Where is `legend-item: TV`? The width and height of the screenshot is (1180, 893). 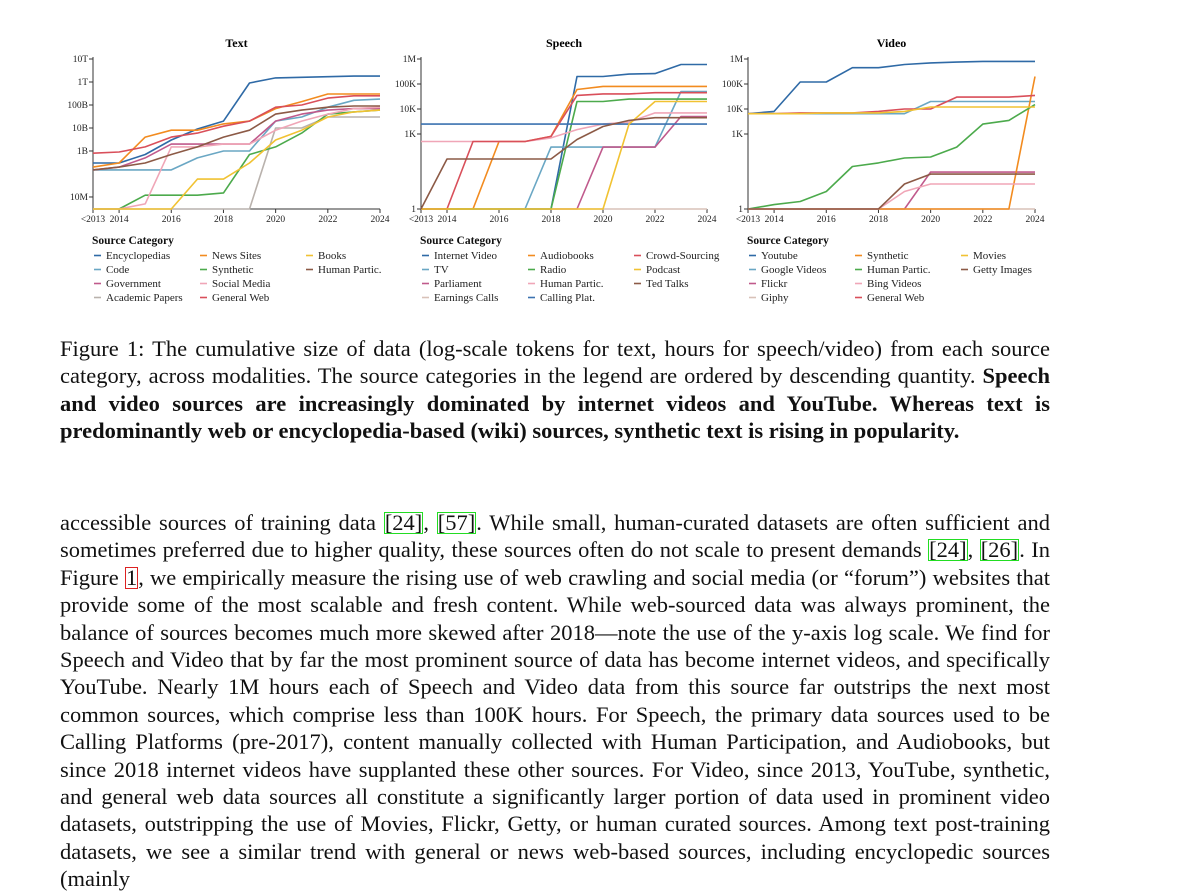
legend-item: TV is located at coordinates (441, 270).